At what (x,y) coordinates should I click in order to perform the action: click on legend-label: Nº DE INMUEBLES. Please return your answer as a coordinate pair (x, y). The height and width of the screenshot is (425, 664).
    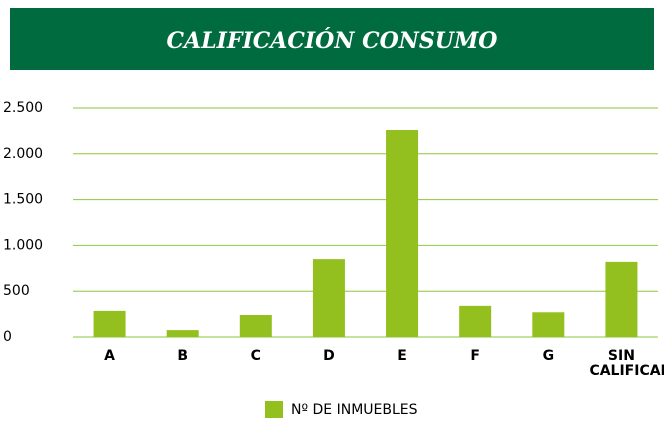
    Looking at the image, I should click on (354, 410).